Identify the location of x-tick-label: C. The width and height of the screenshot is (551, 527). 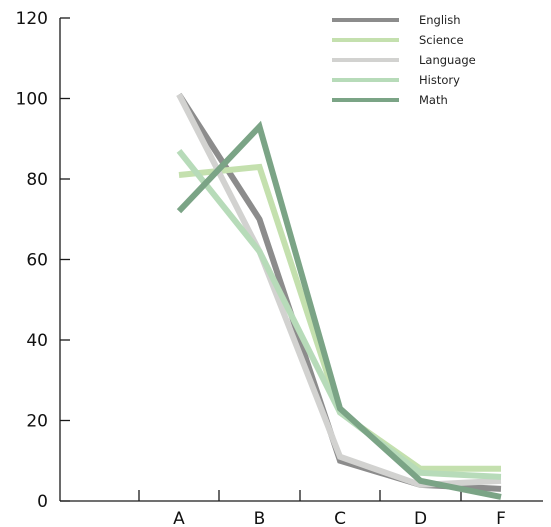
(340, 518).